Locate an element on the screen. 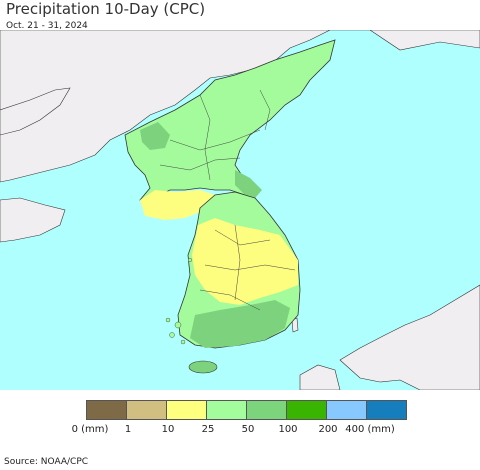 This screenshot has height=470, width=480. japan-kyushu is located at coordinates (320, 377).